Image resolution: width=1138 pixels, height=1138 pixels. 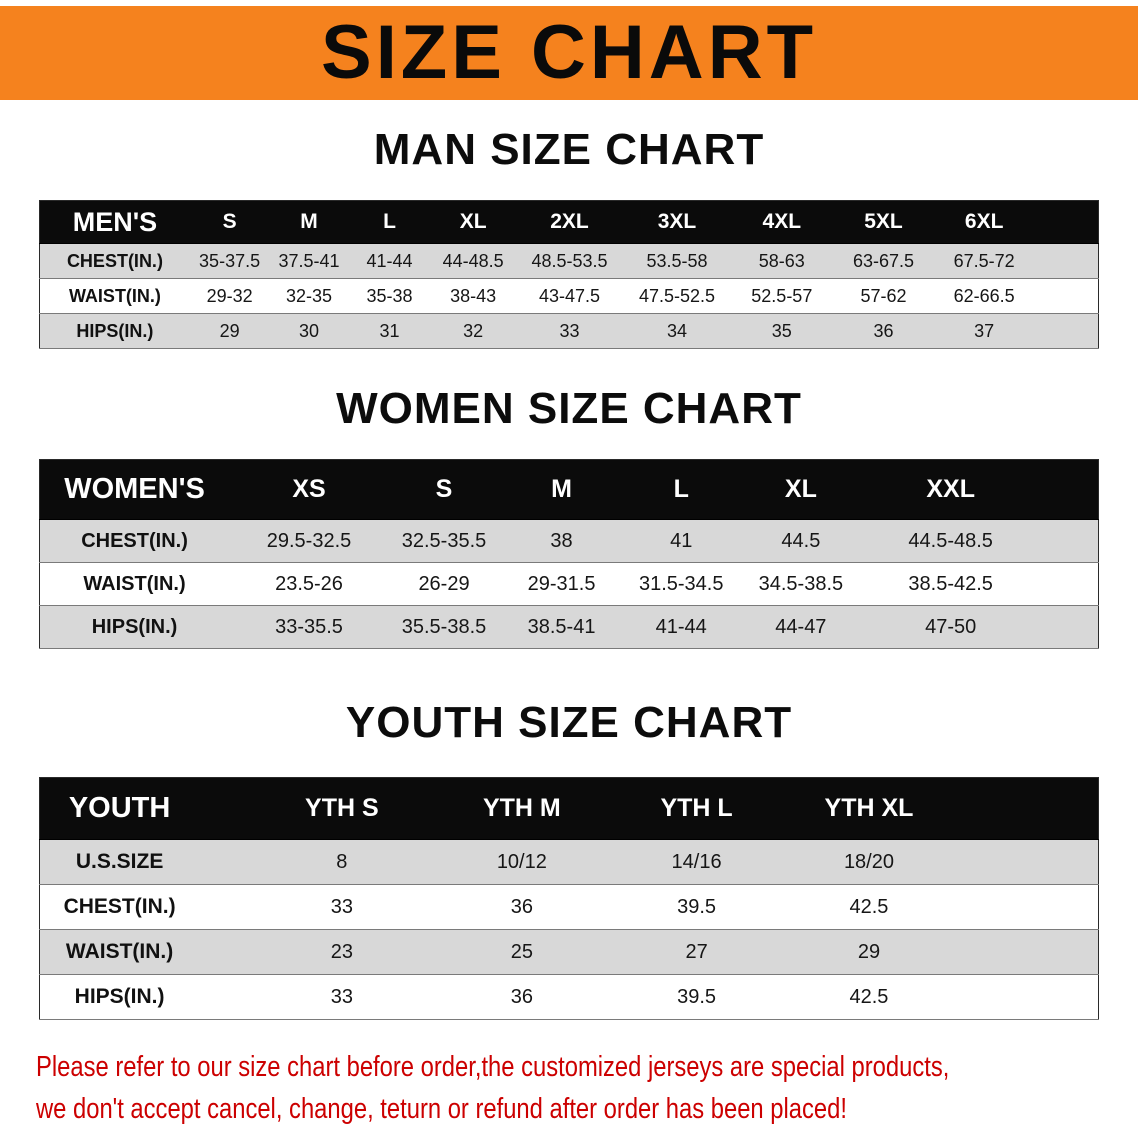 I want to click on women-section-heading: WOMEN SIZE CHART, so click(x=569, y=408).